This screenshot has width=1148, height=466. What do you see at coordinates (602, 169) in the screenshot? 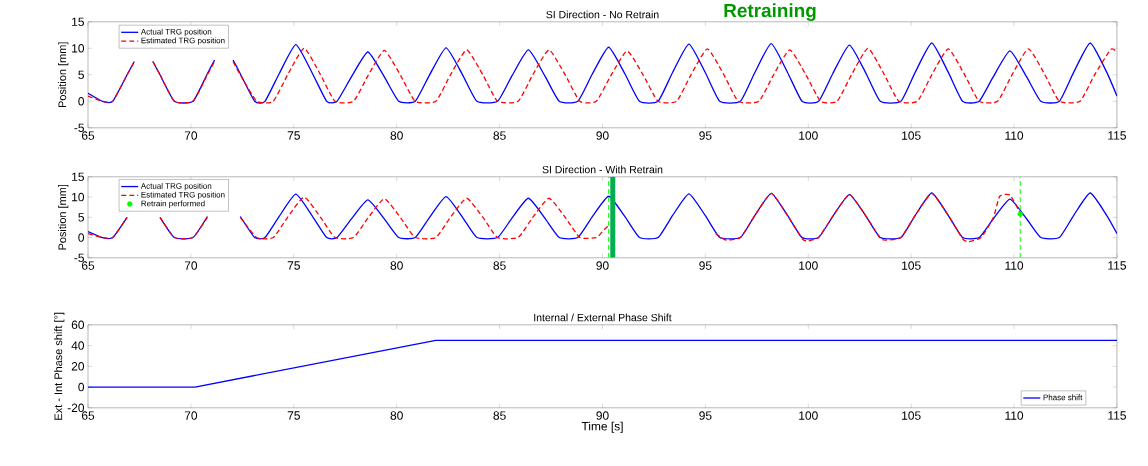
I see `chart-title: SI Direction - With Retrain` at bounding box center [602, 169].